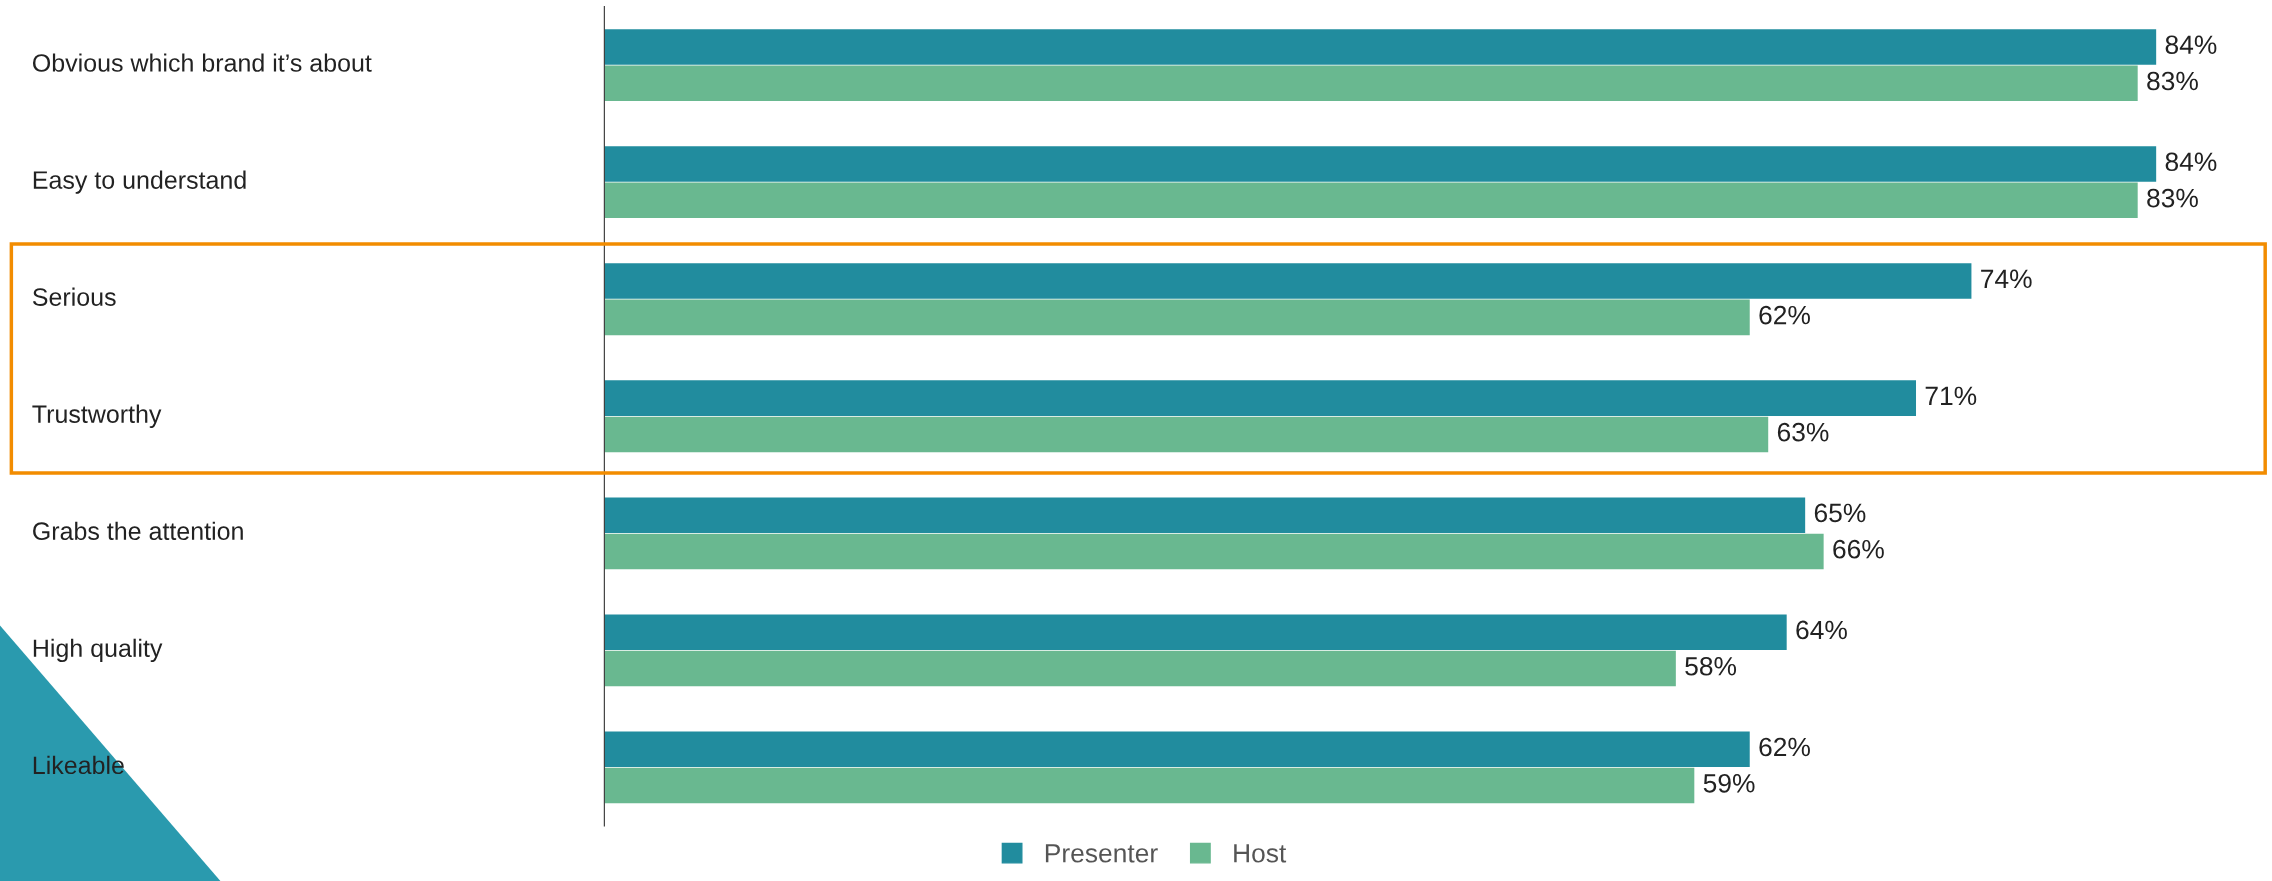  What do you see at coordinates (1951, 396) in the screenshot?
I see `data-label: 71%` at bounding box center [1951, 396].